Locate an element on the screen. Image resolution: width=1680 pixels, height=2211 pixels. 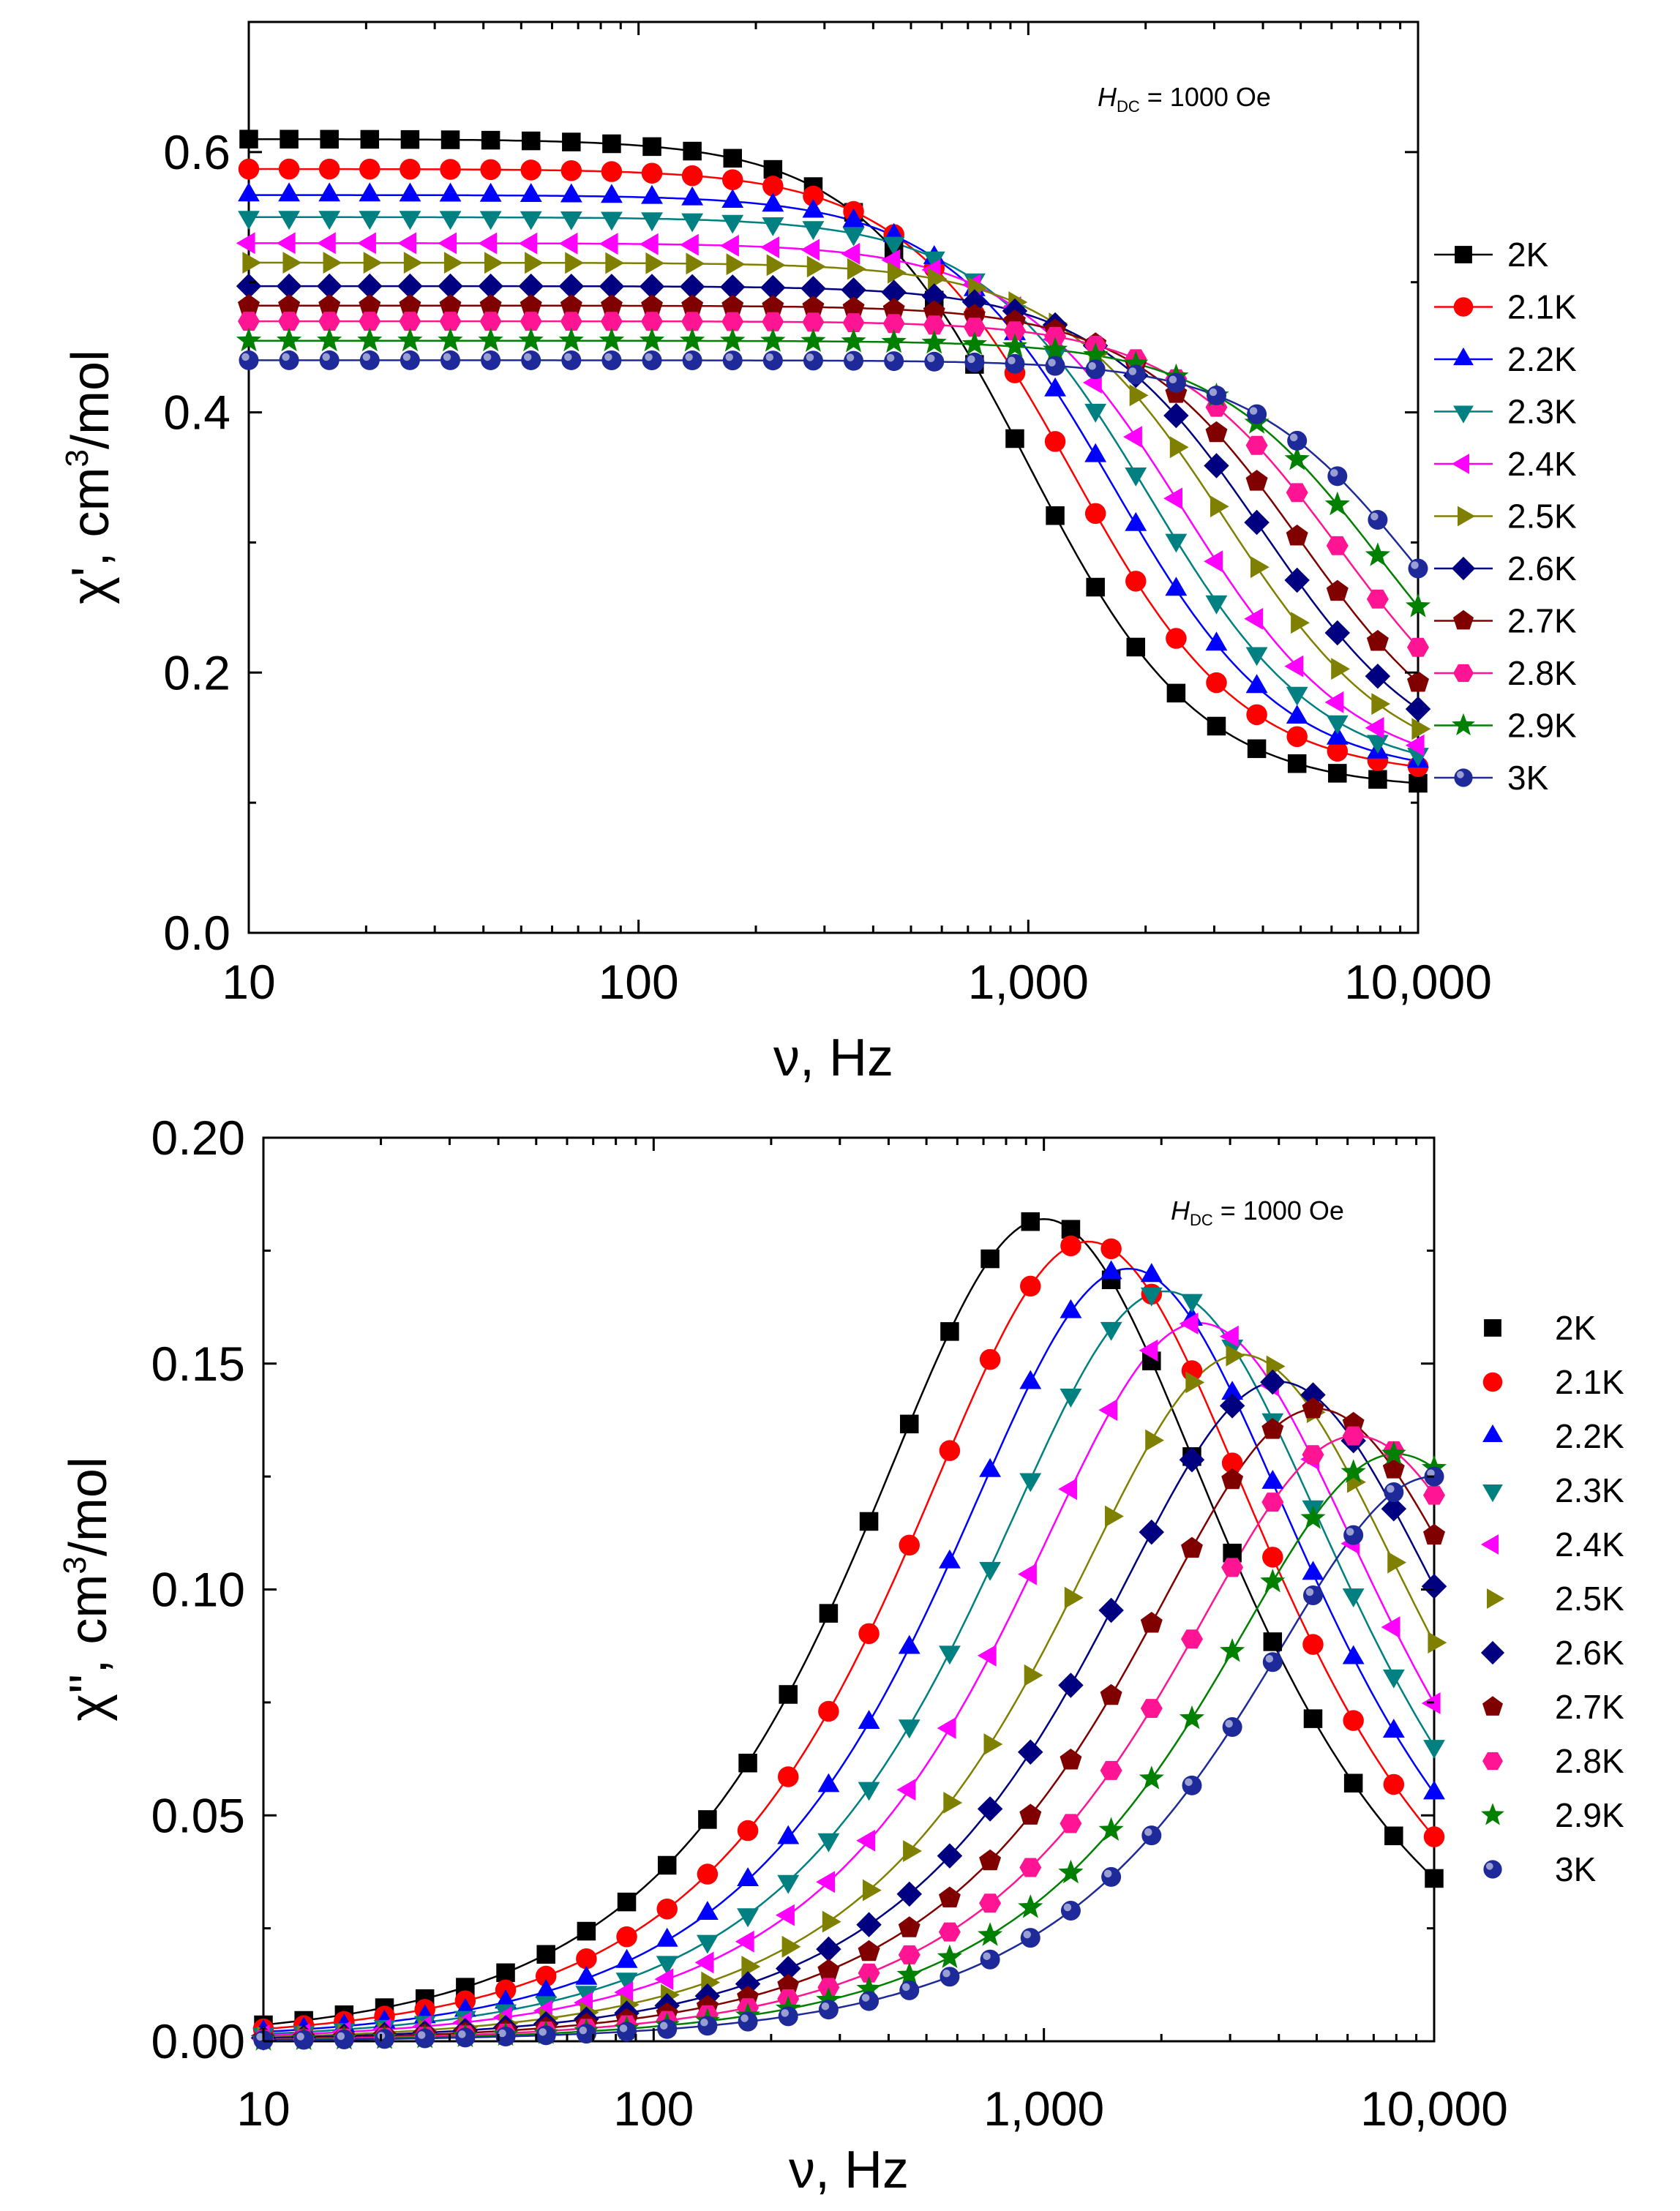
fit-line-2.7K is located at coordinates (834, 493).